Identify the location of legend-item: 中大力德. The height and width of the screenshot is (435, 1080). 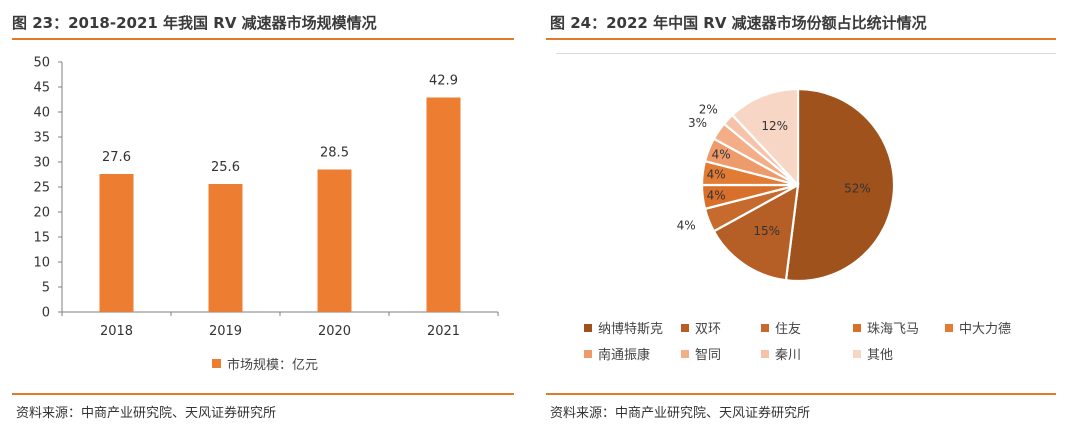
(978, 327).